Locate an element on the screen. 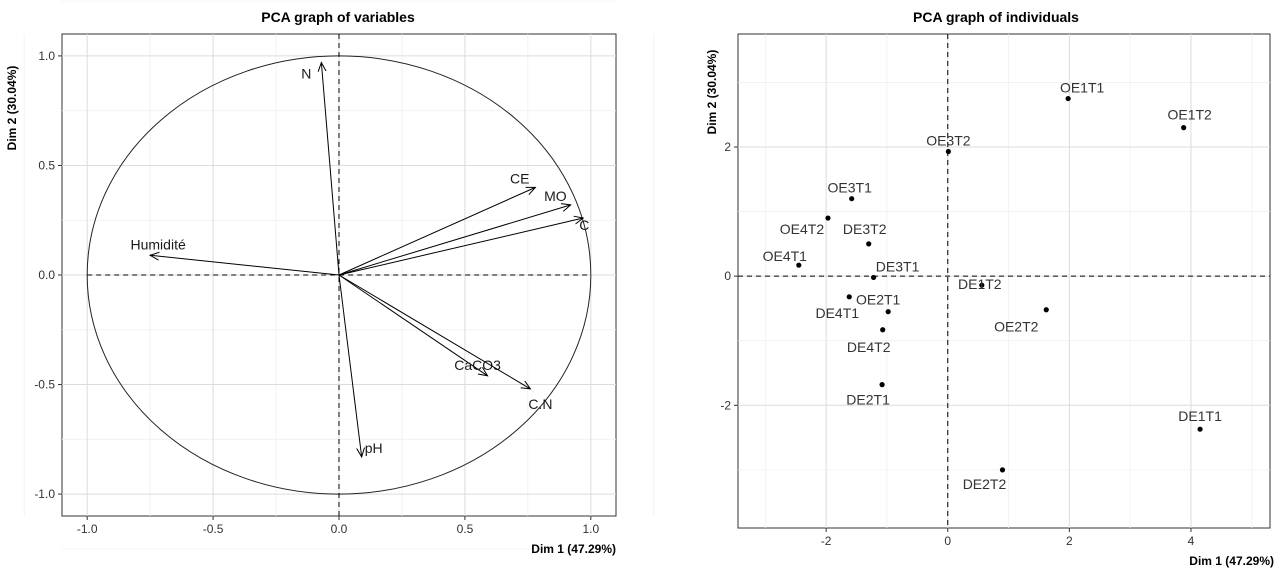  individual-label: DE3T1 is located at coordinates (898, 266).